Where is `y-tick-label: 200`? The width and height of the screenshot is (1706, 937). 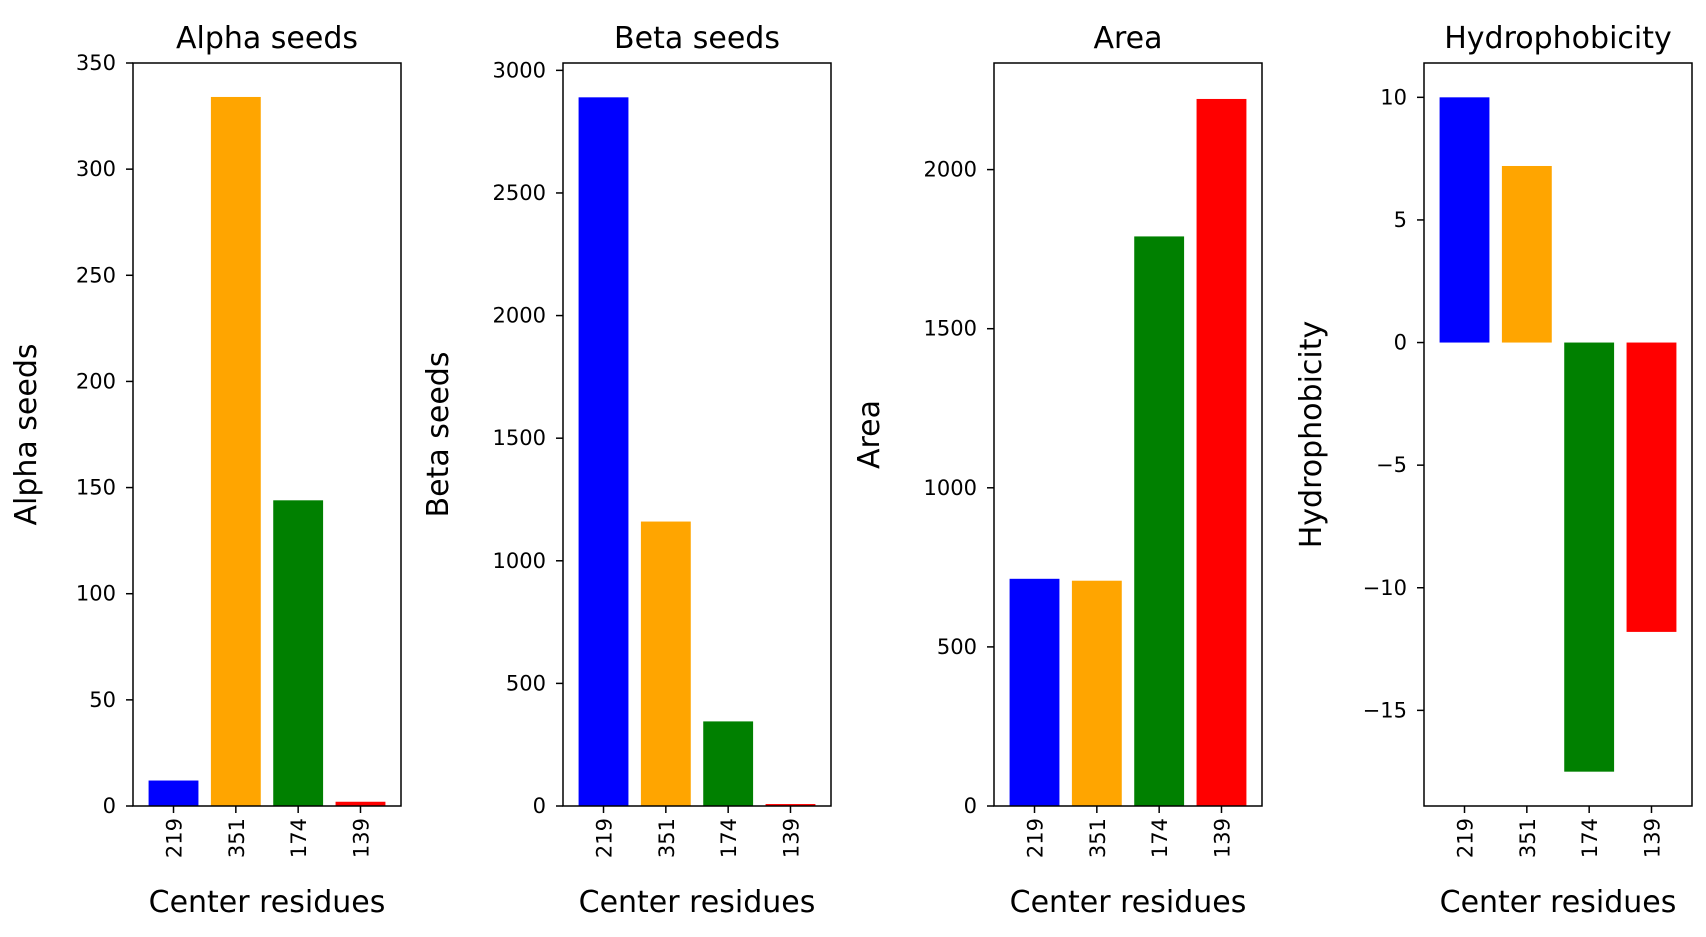 y-tick-label: 200 is located at coordinates (96, 381).